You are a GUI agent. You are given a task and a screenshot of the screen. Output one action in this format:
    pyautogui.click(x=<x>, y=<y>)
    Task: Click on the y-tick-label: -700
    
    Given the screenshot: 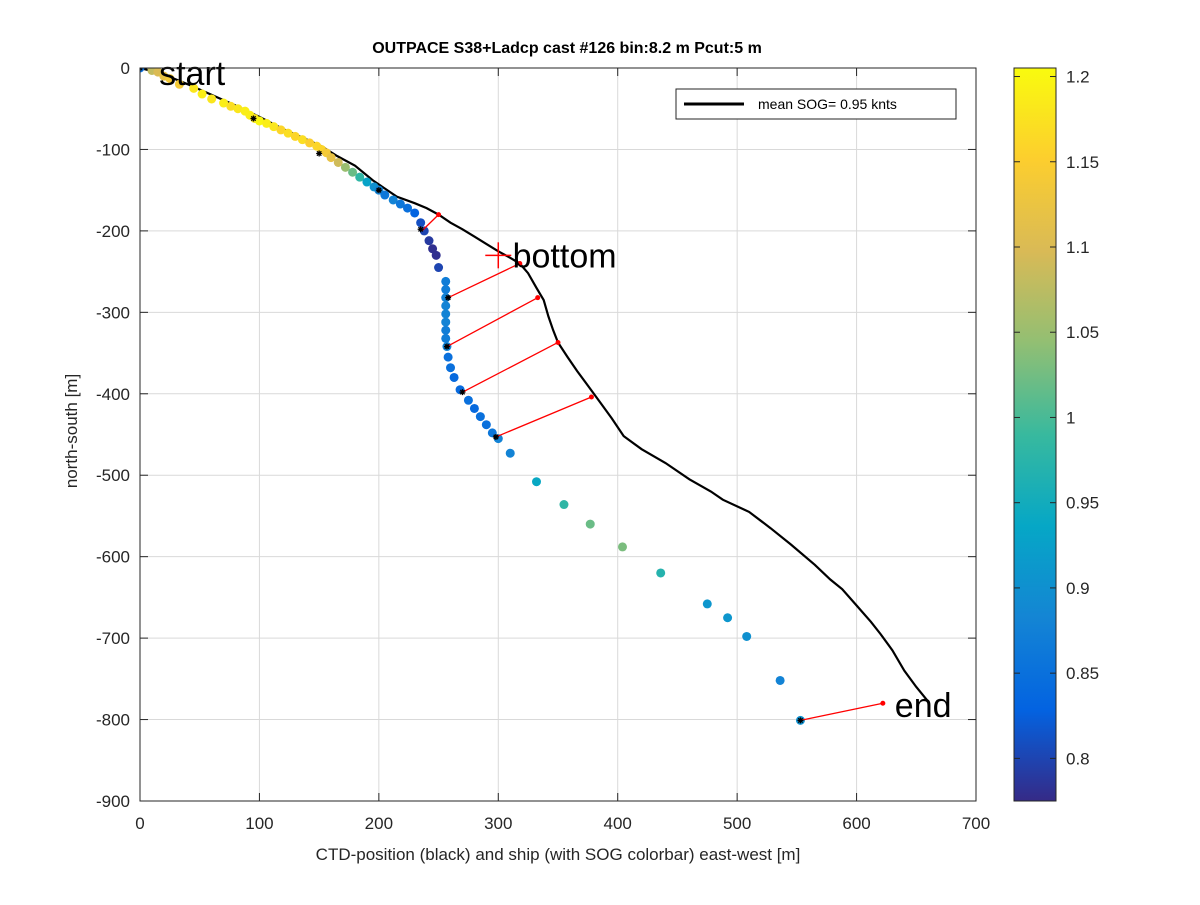 What is the action you would take?
    pyautogui.click(x=113, y=638)
    